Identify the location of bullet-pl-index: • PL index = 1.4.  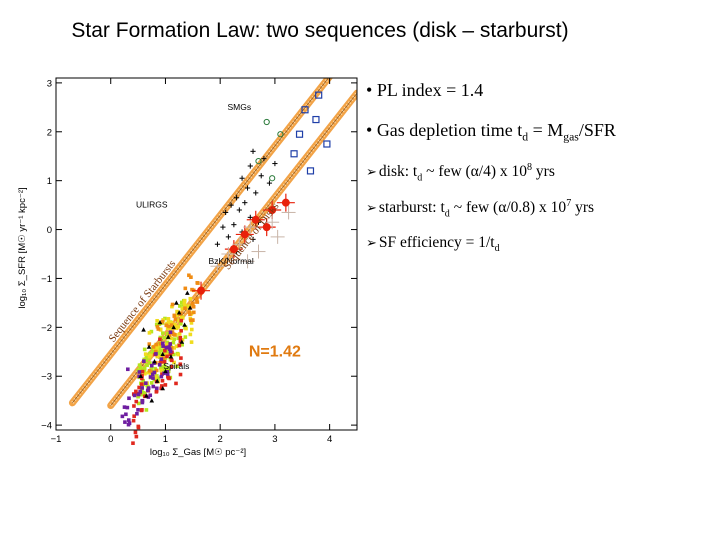
(425, 90).